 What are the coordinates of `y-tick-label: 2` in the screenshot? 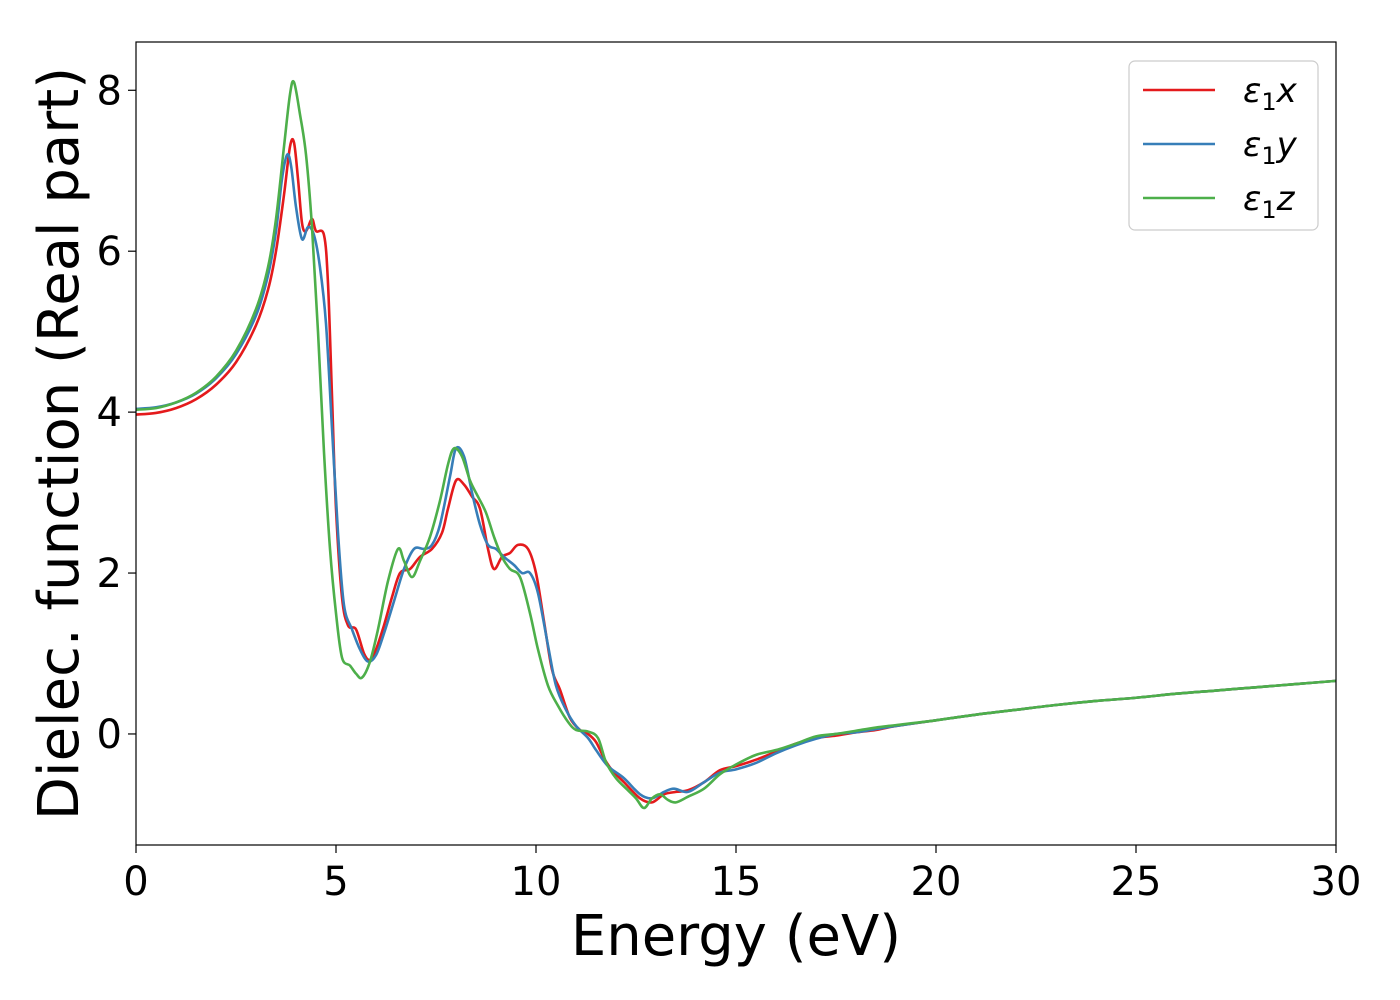 It's located at (109, 574).